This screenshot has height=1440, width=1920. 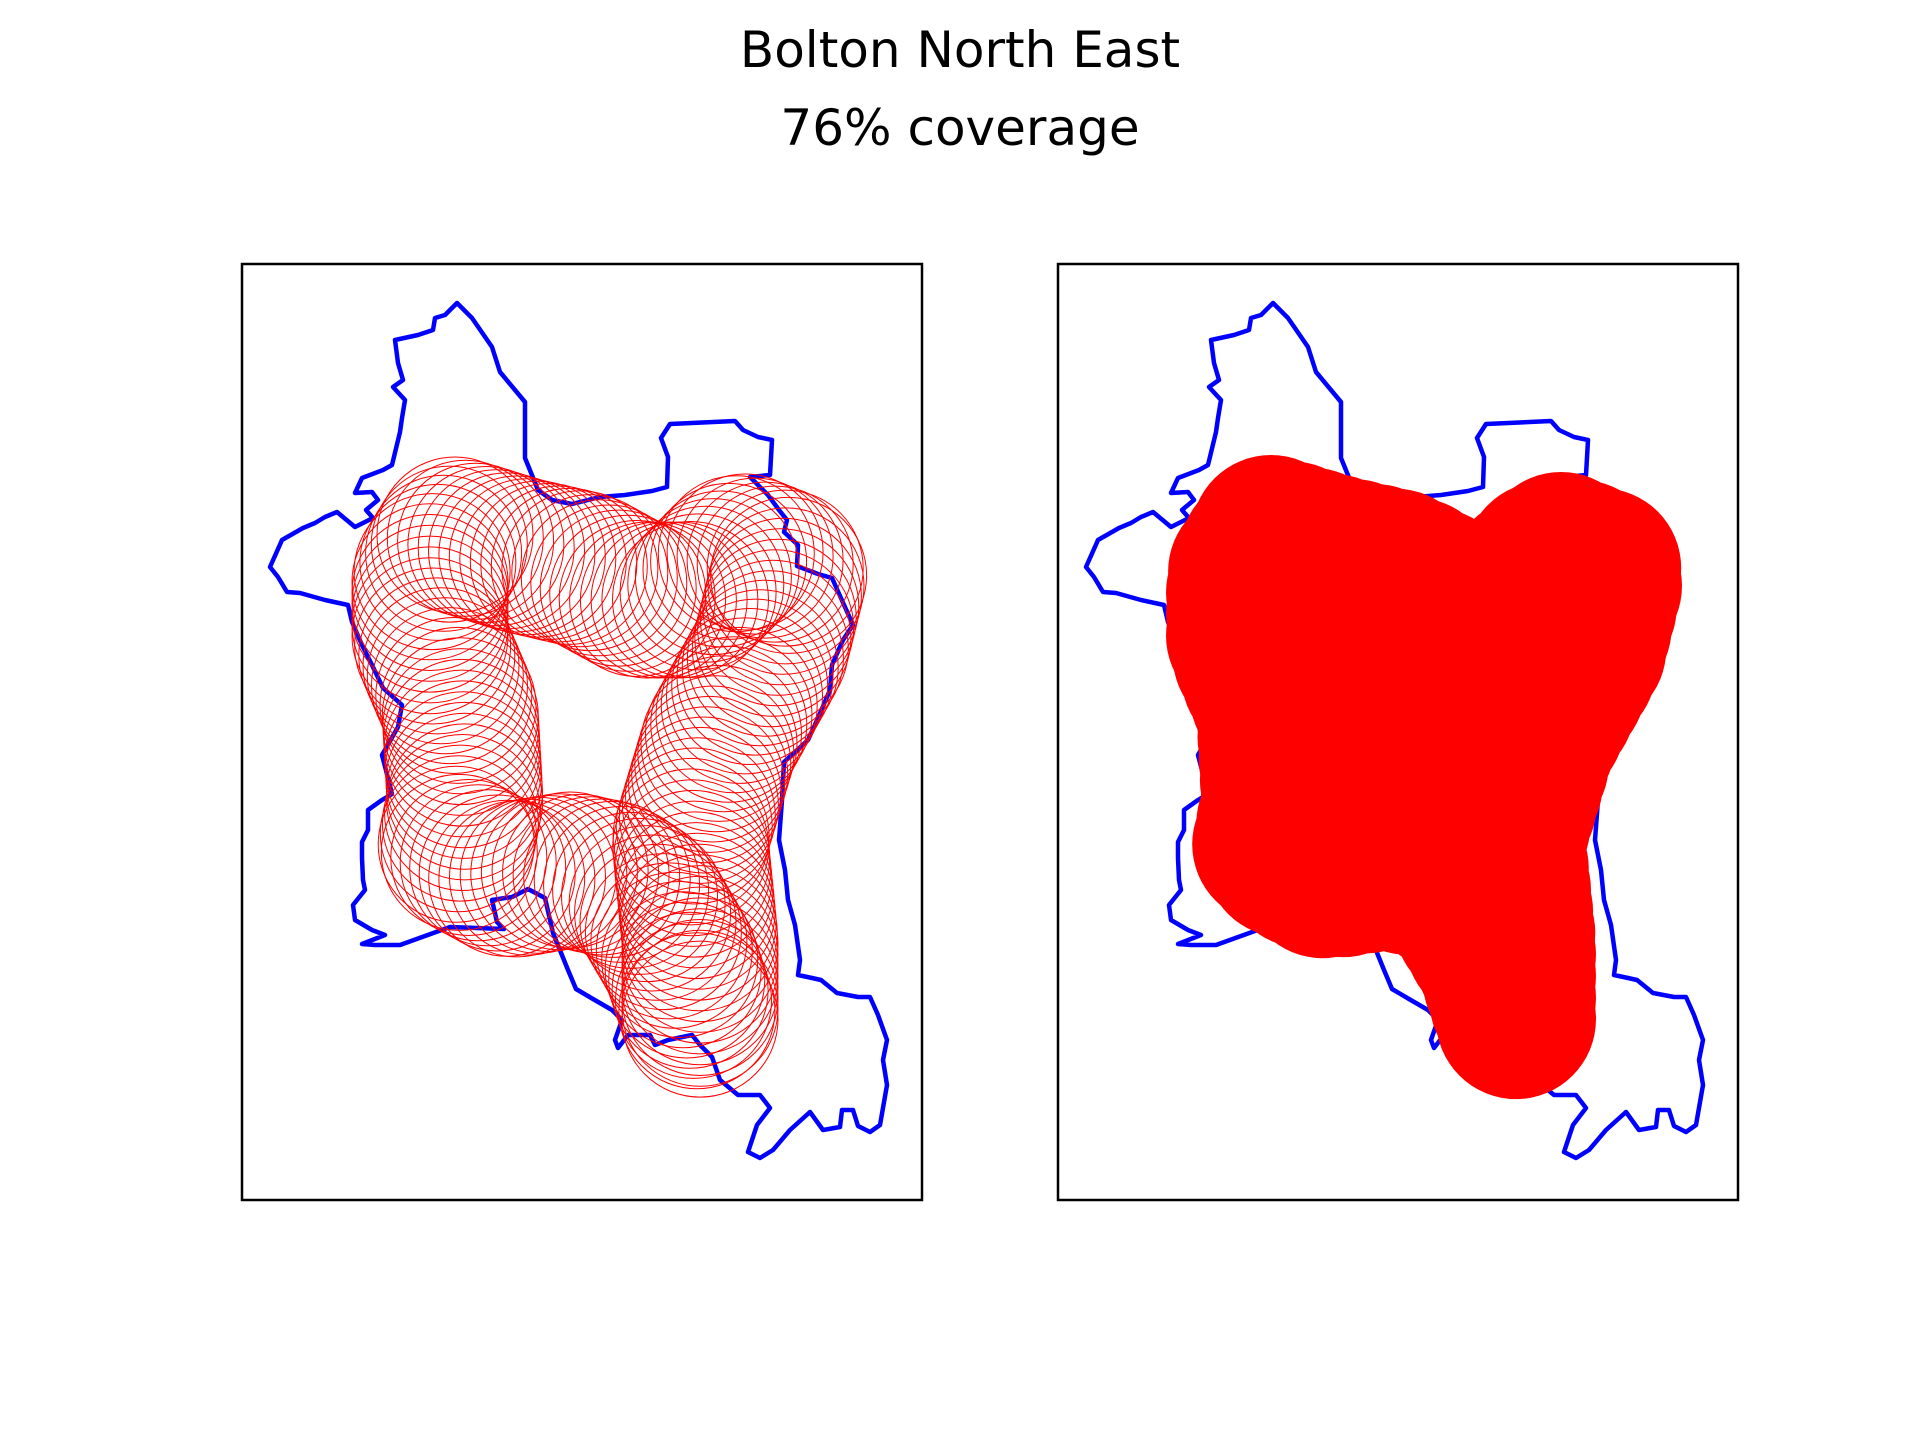 I want to click on coverage-circles, so click(x=609, y=777).